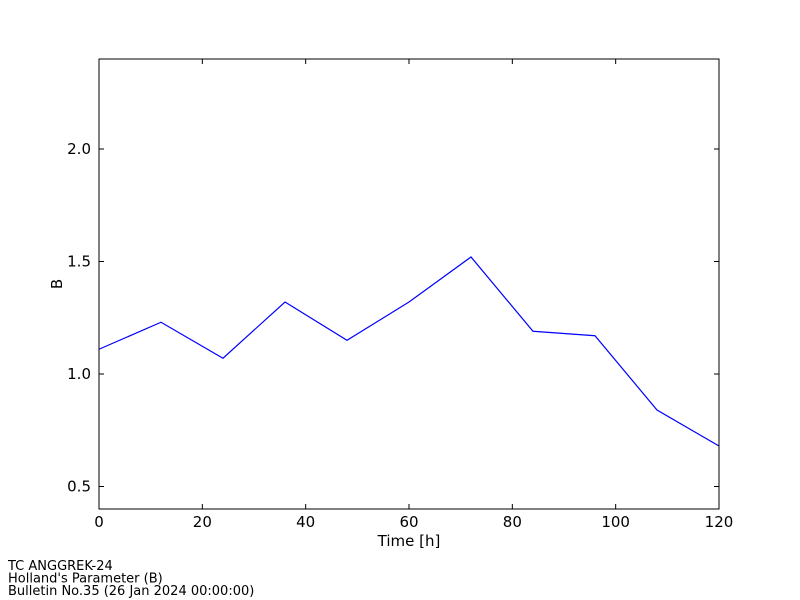  I want to click on x-tick-label: 120, so click(719, 522).